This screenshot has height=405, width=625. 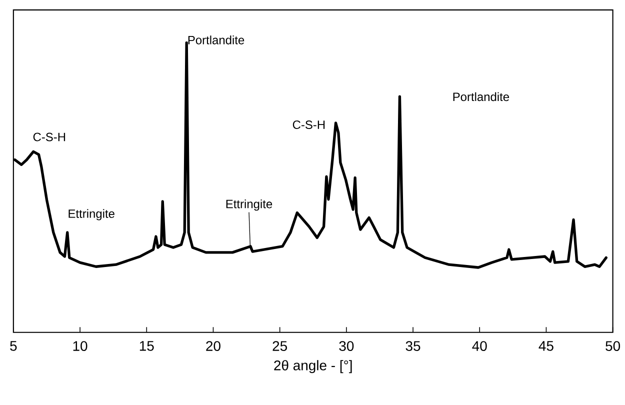 I want to click on x-tick-label: 40, so click(x=479, y=346).